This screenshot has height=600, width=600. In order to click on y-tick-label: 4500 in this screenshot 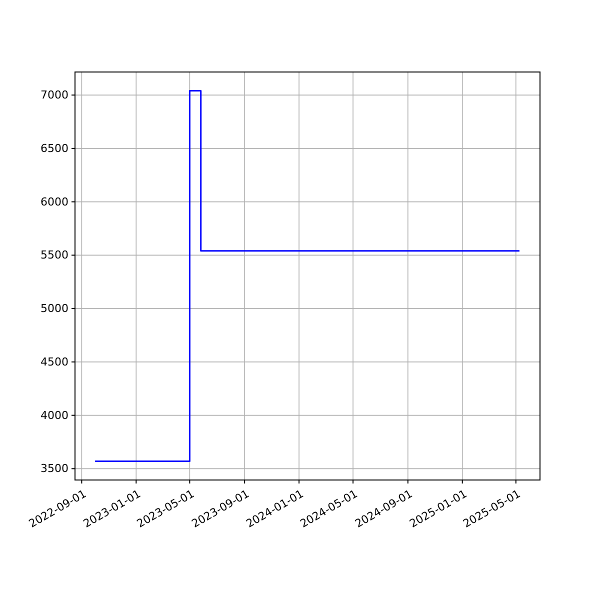, I will do `click(54, 361)`.